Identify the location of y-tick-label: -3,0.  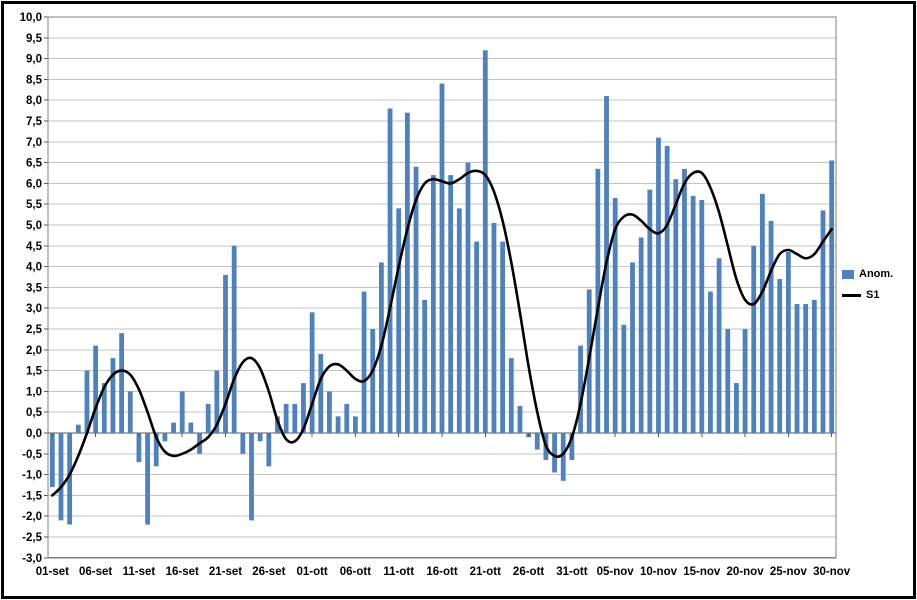
(32, 559).